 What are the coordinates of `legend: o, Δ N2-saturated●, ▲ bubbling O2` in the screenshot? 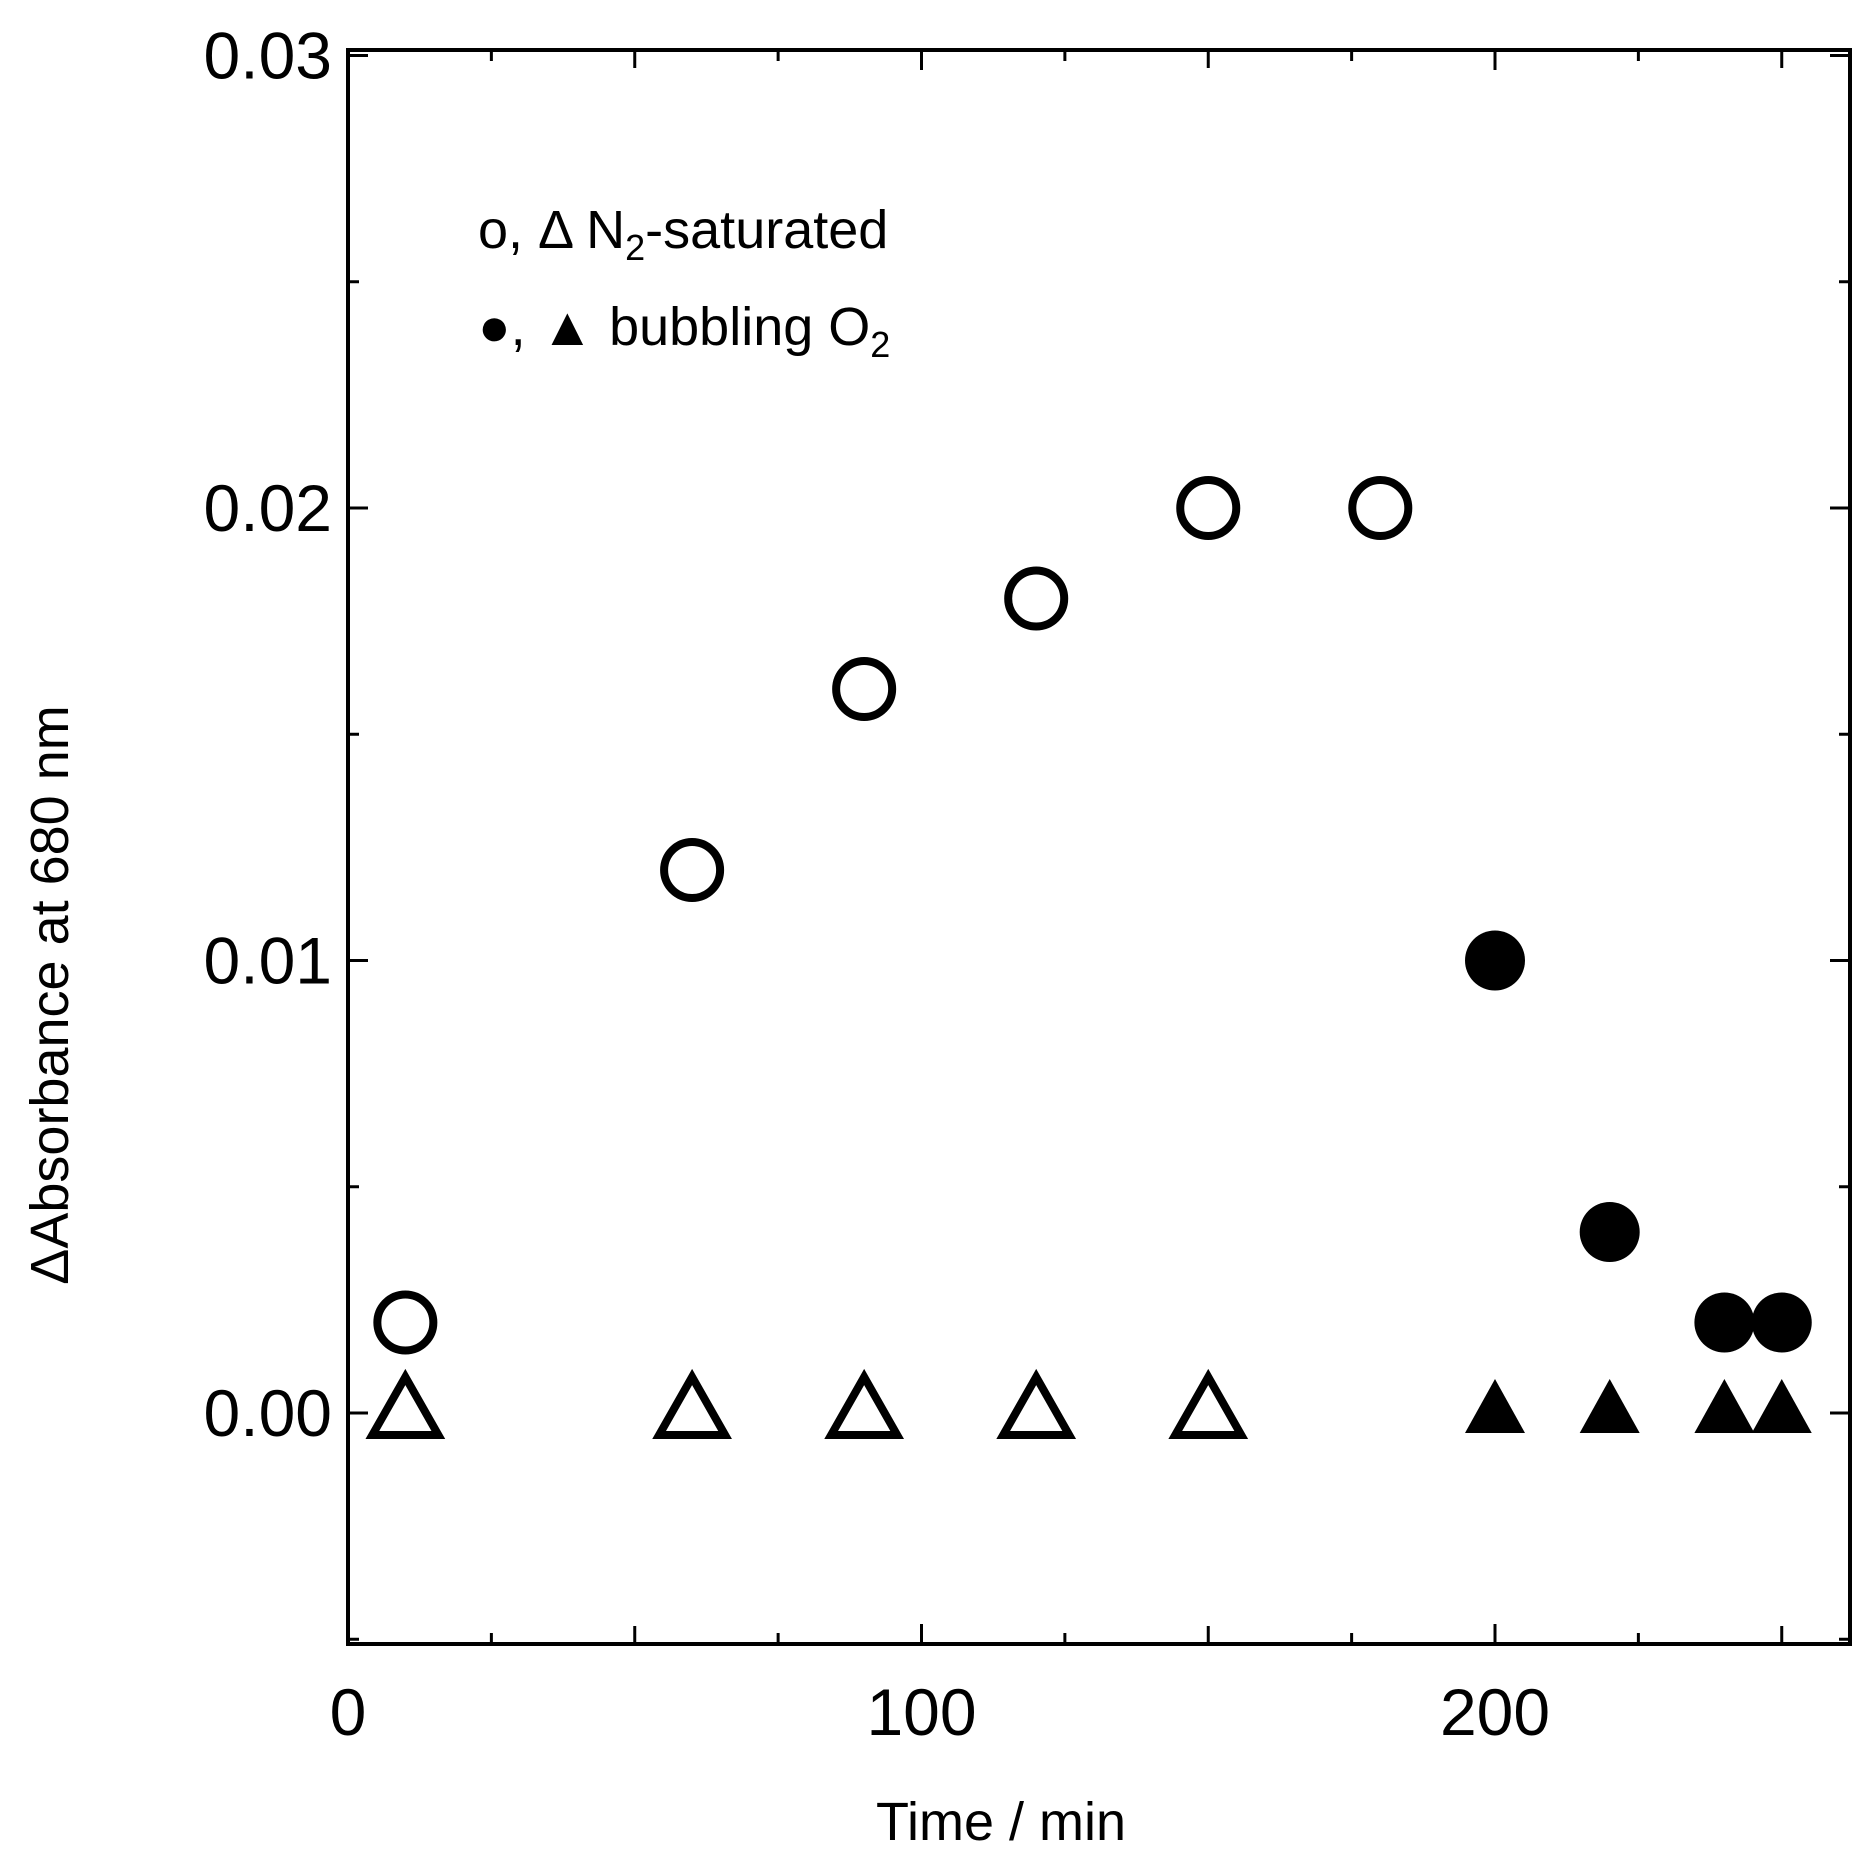 It's located at (684, 282).